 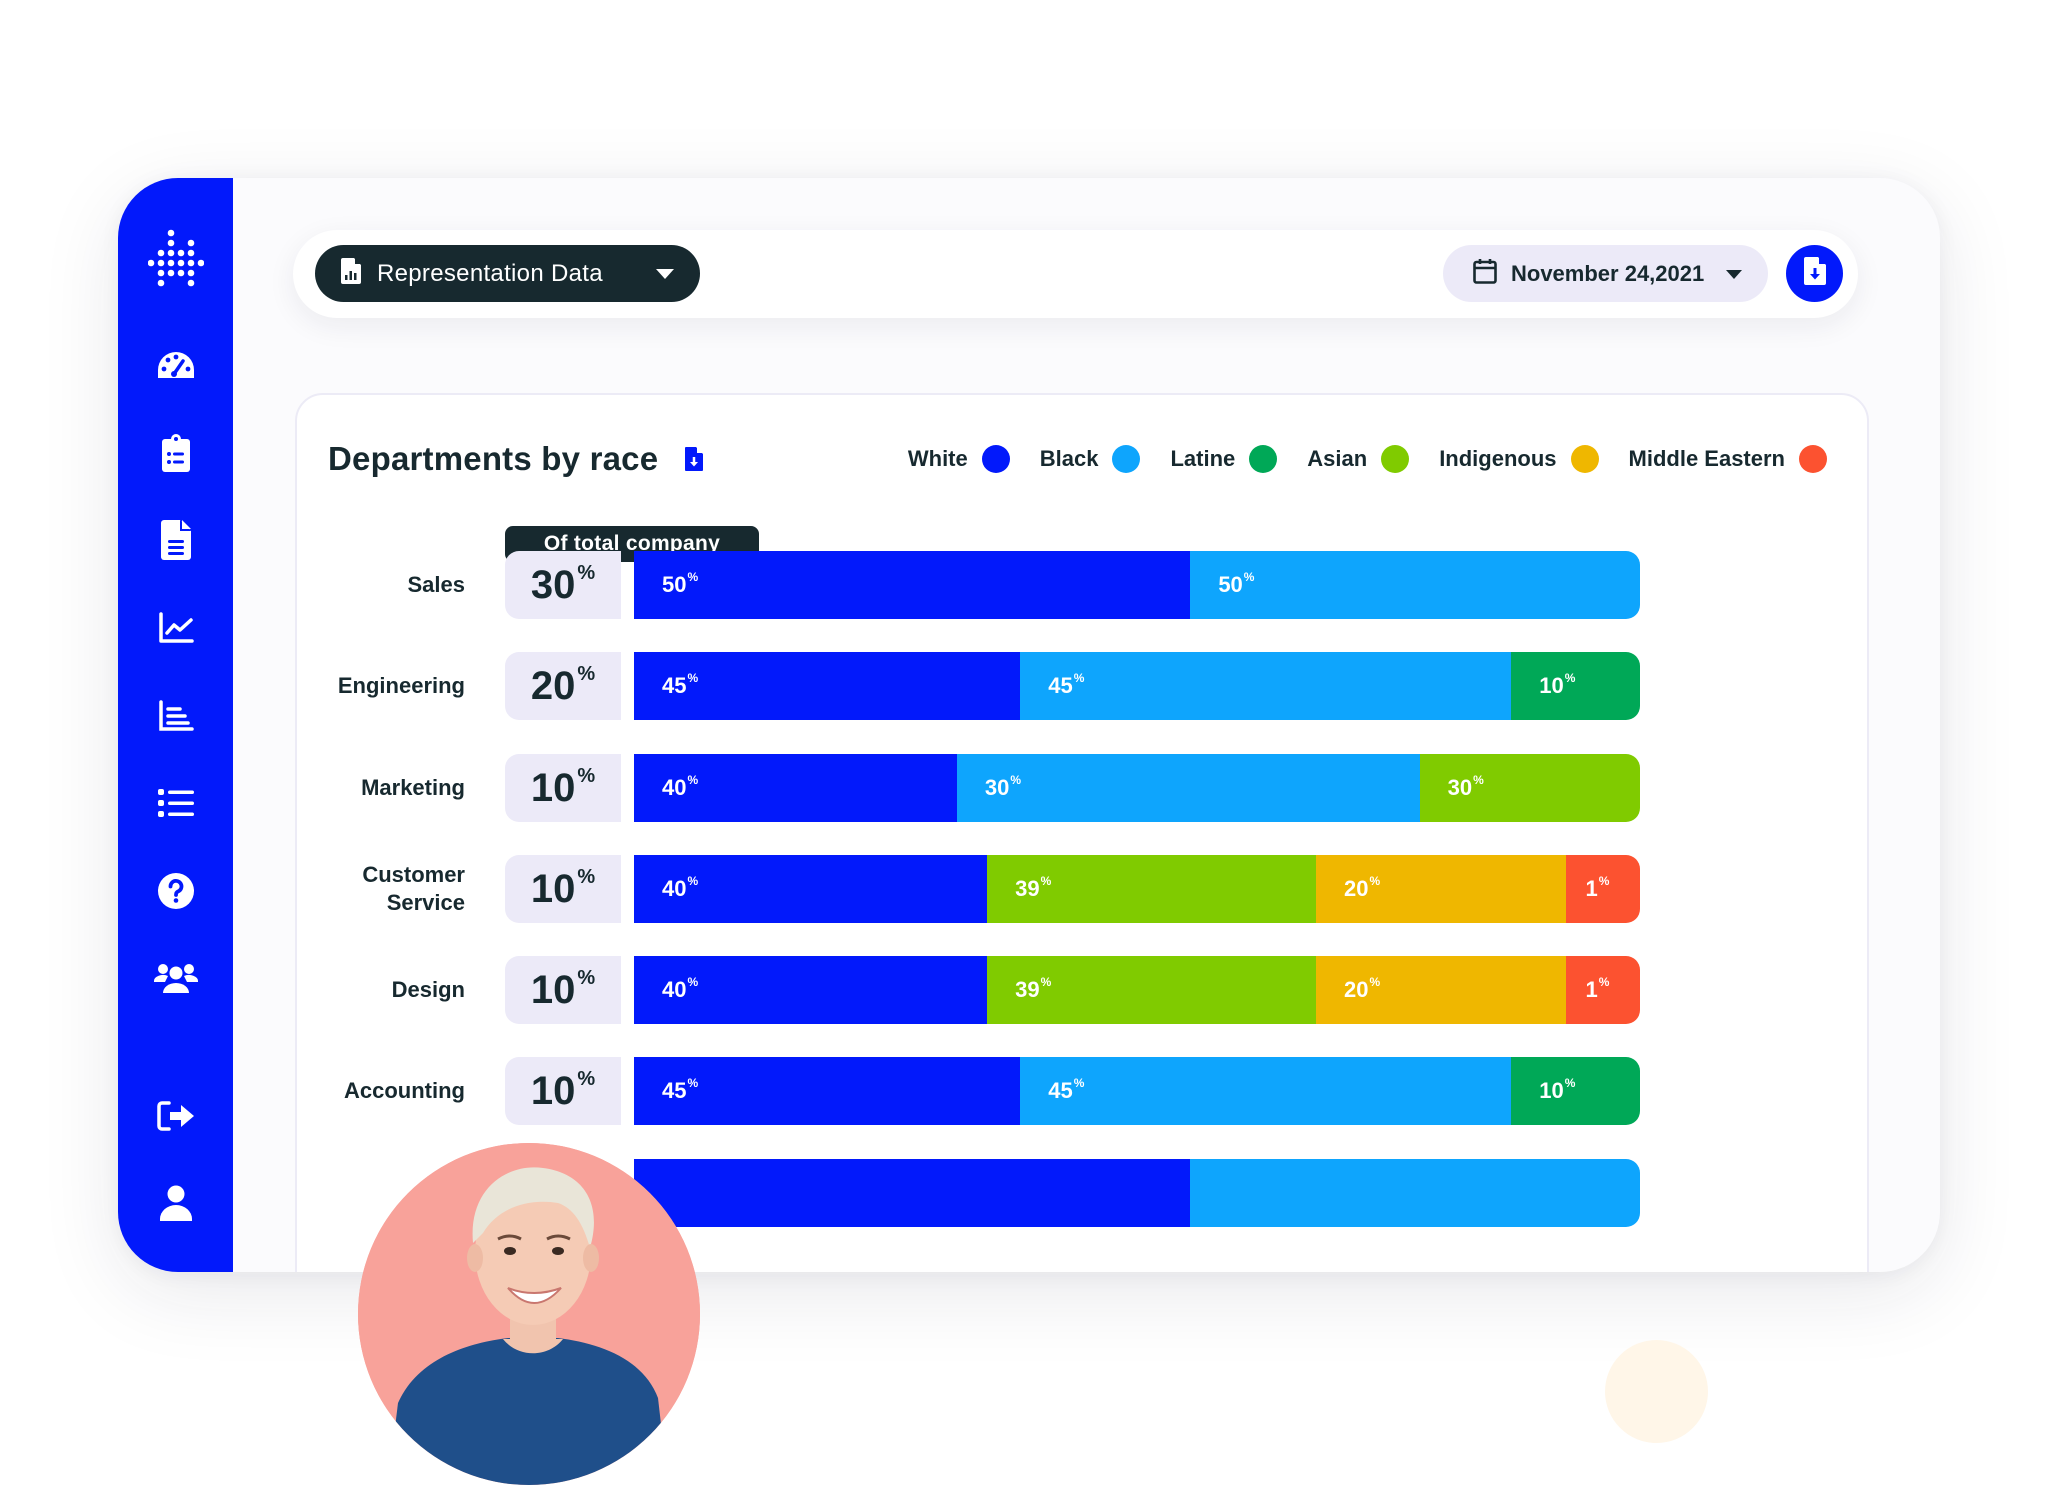 I want to click on bar-segment-black: 50%, so click(x=1415, y=585).